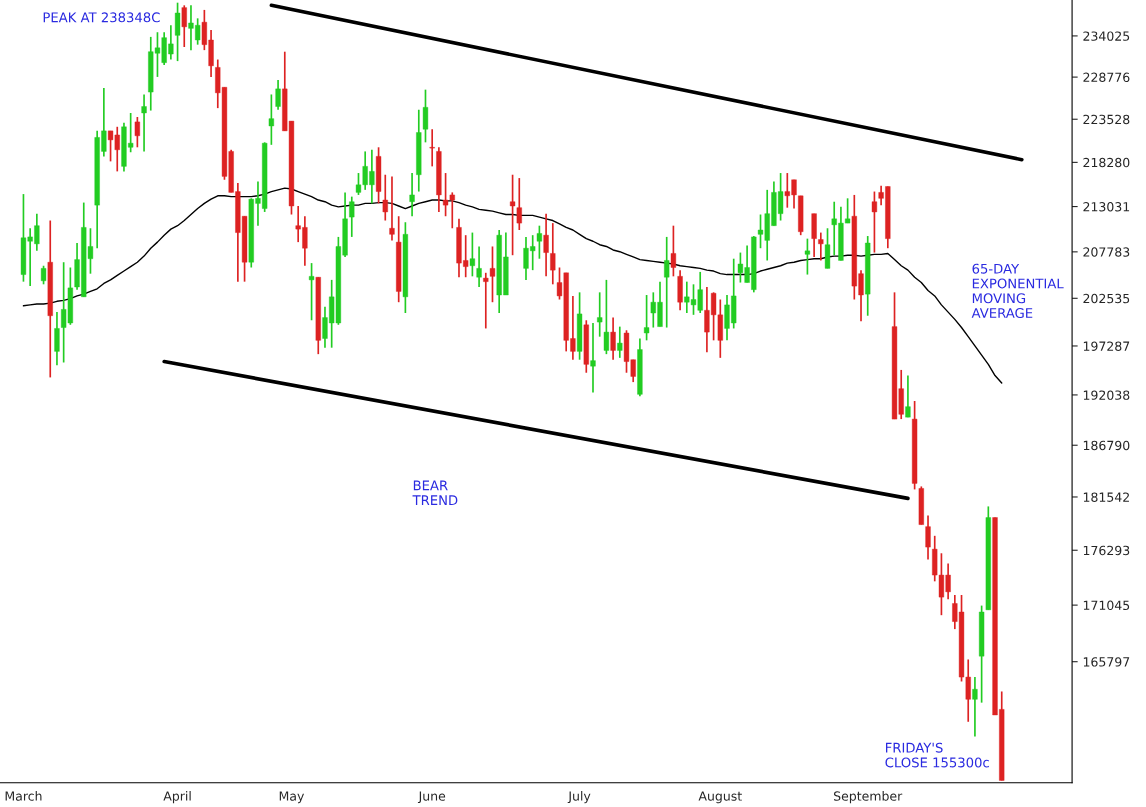 The image size is (1146, 807). Describe the element at coordinates (23, 796) in the screenshot. I see `x-tick-label: March` at that location.